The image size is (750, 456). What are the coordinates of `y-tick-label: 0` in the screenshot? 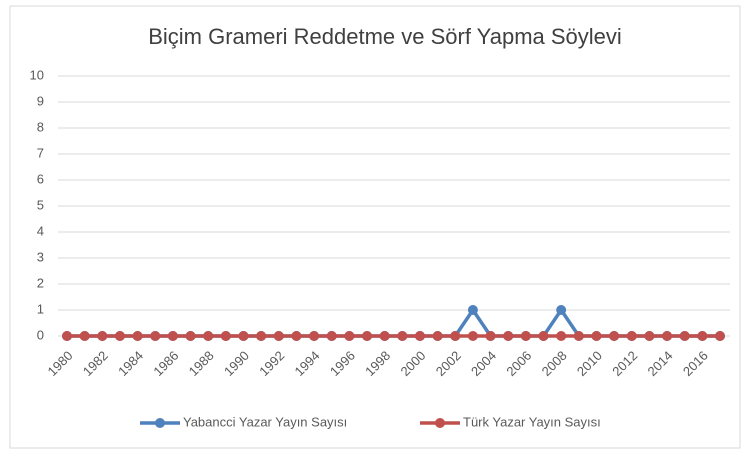 It's located at (40, 334).